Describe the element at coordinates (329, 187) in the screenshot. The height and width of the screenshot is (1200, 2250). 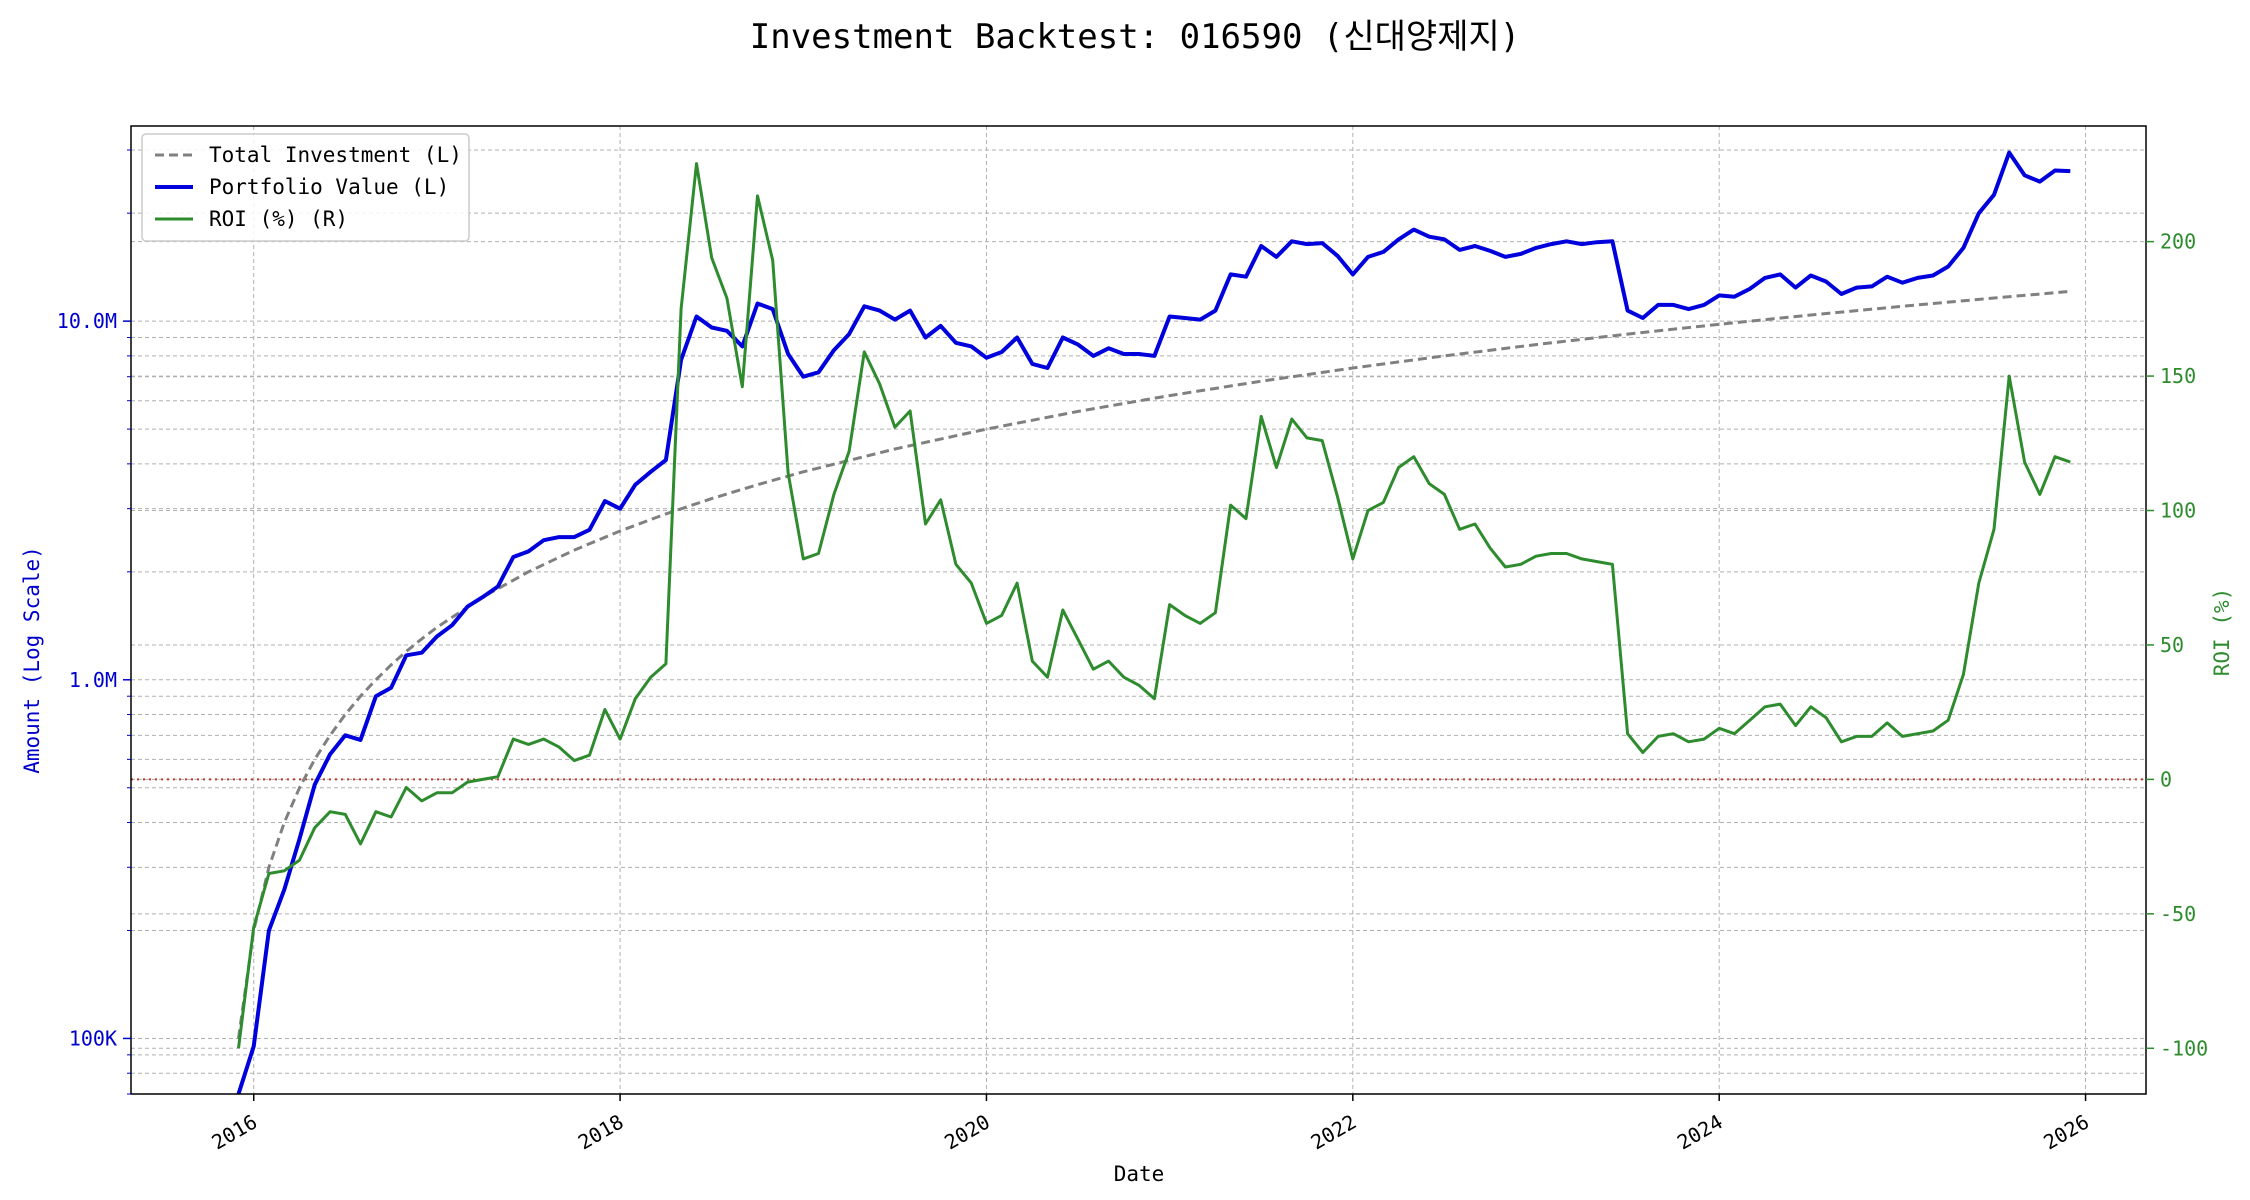
I see `legend-label-portfolio-value: Portfolio Value (L)` at that location.